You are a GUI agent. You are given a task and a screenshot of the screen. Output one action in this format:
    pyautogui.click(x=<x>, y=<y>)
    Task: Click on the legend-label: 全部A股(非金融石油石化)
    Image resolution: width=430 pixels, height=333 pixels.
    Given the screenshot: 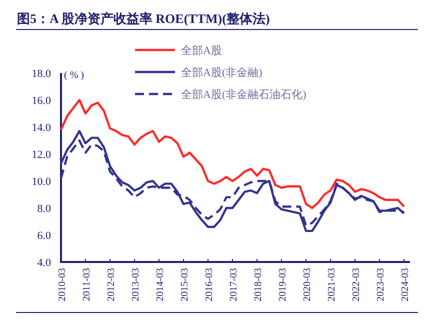 What is the action you would take?
    pyautogui.click(x=244, y=94)
    